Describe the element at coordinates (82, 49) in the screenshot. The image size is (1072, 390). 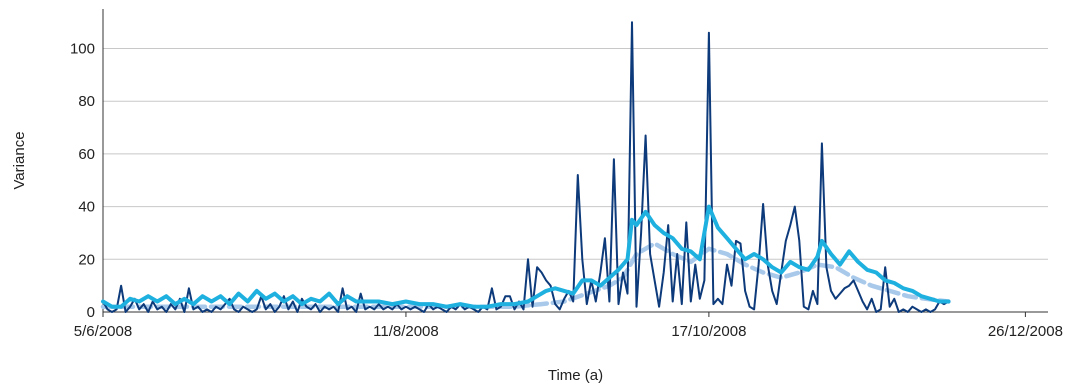
I see `y-tick-label: 100` at that location.